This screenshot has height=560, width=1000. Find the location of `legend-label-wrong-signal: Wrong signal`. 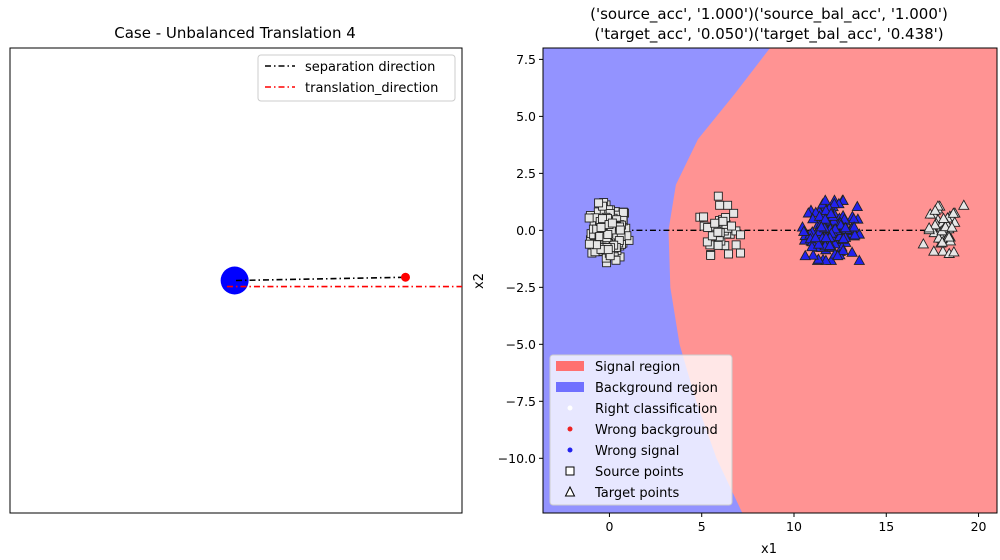

legend-label-wrong-signal: Wrong signal is located at coordinates (637, 451).